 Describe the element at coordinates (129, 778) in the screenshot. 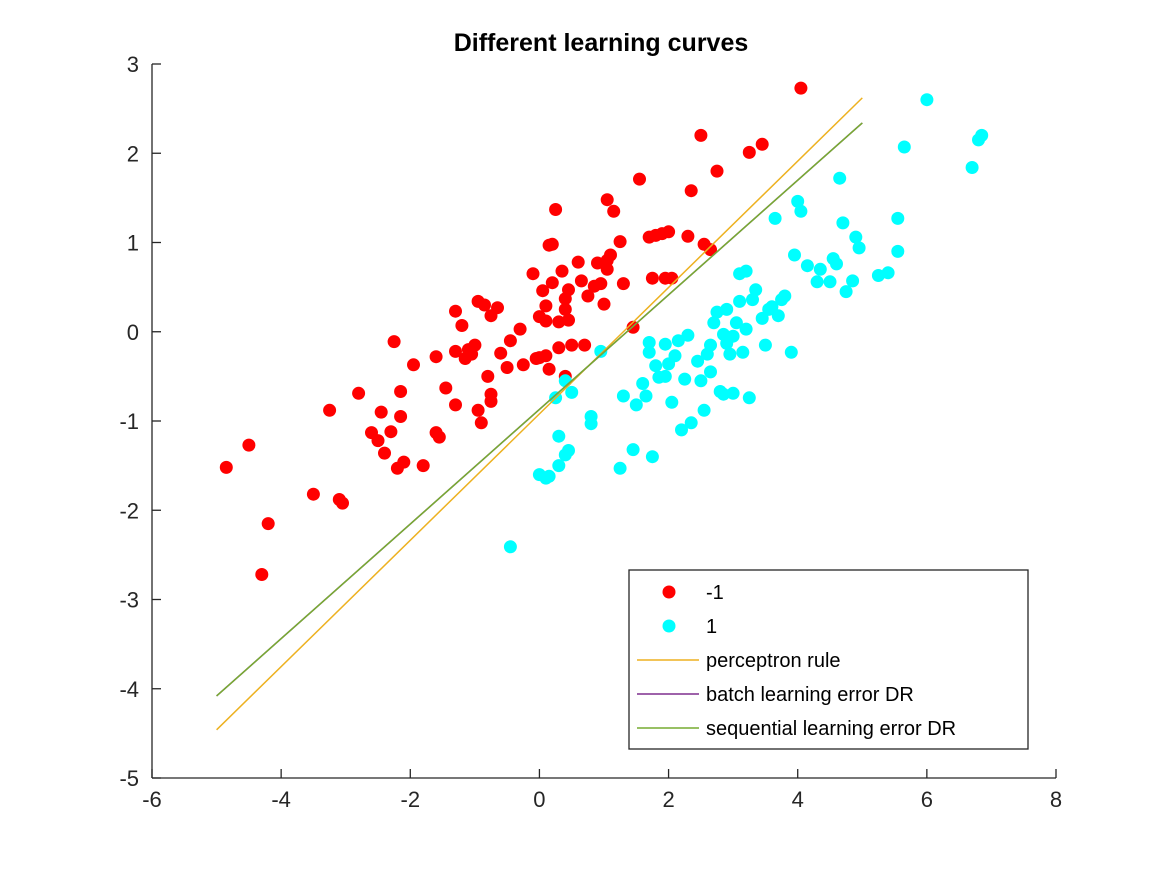

I see `y-tick-label: -5` at that location.